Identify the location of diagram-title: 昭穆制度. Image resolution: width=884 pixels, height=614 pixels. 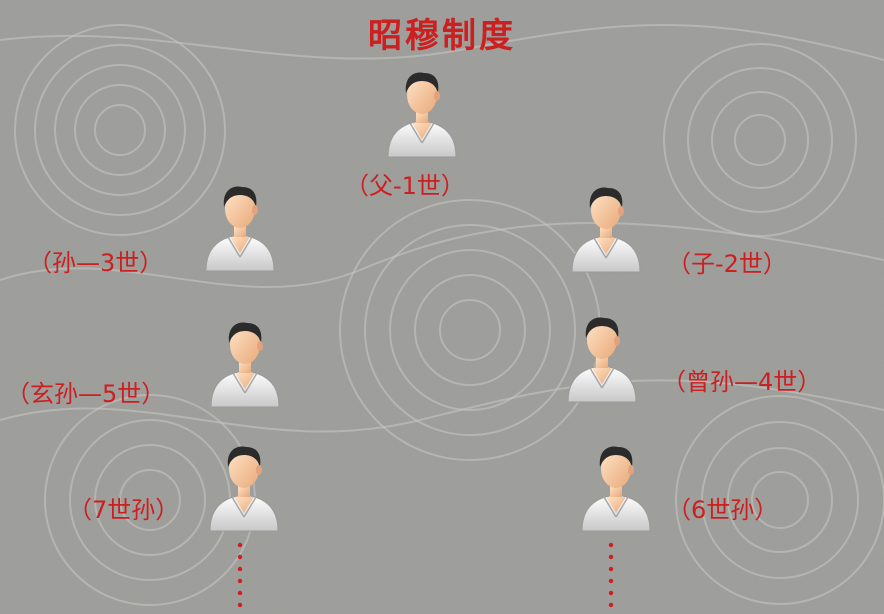
(442, 36).